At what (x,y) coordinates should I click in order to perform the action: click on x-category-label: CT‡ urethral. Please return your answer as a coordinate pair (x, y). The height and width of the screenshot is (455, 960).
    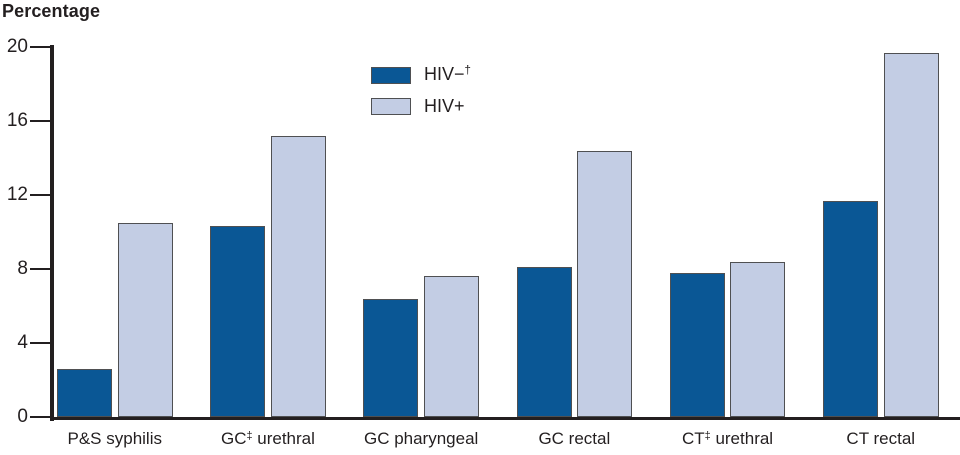
    Looking at the image, I should click on (727, 438).